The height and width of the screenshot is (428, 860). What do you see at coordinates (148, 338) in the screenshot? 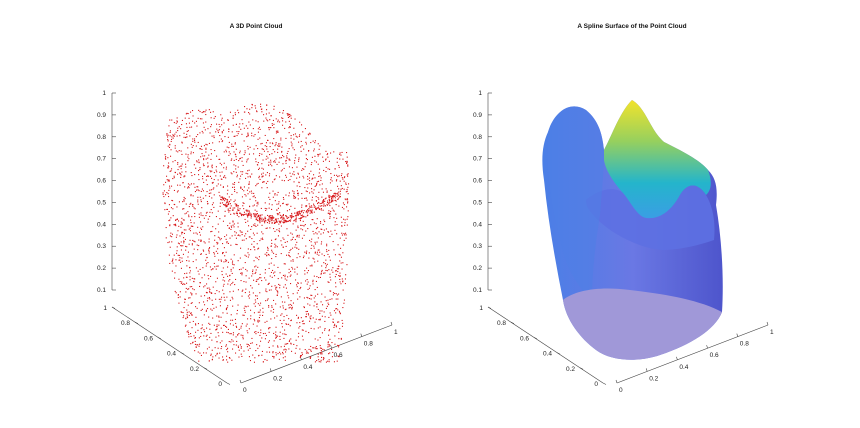
I see `y-tick-label: 0.6` at bounding box center [148, 338].